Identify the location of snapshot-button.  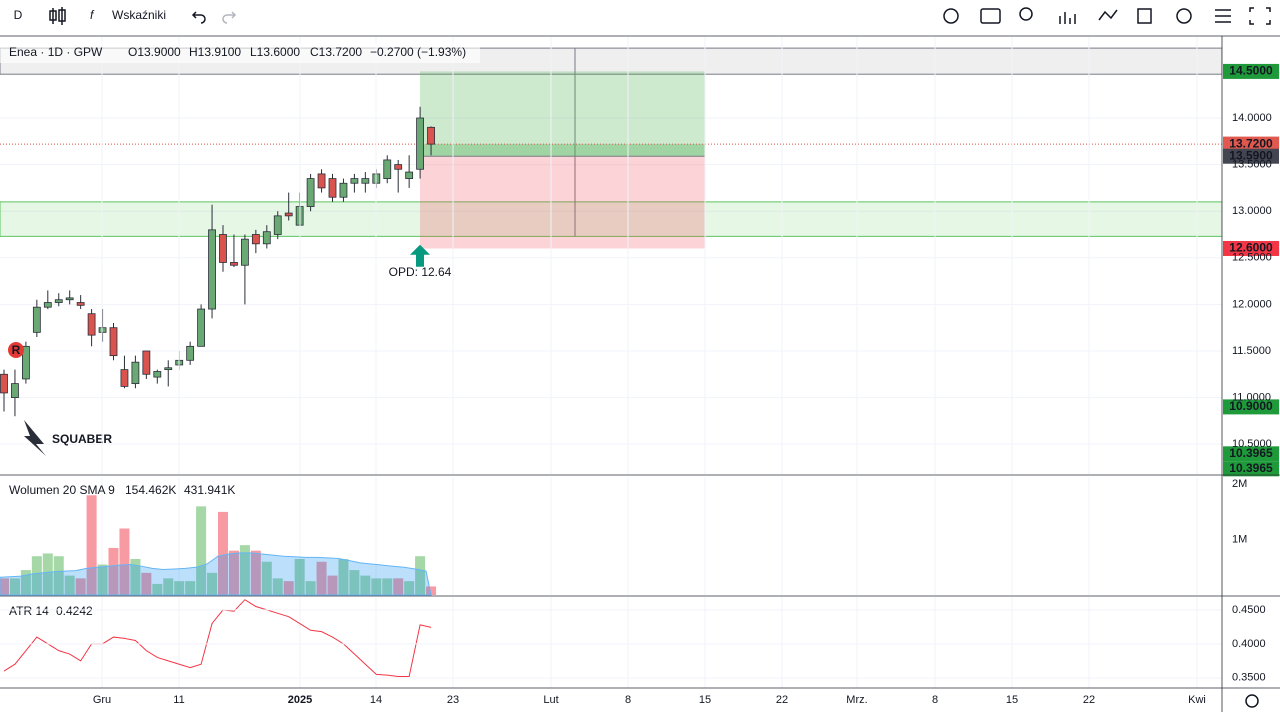
(990, 16).